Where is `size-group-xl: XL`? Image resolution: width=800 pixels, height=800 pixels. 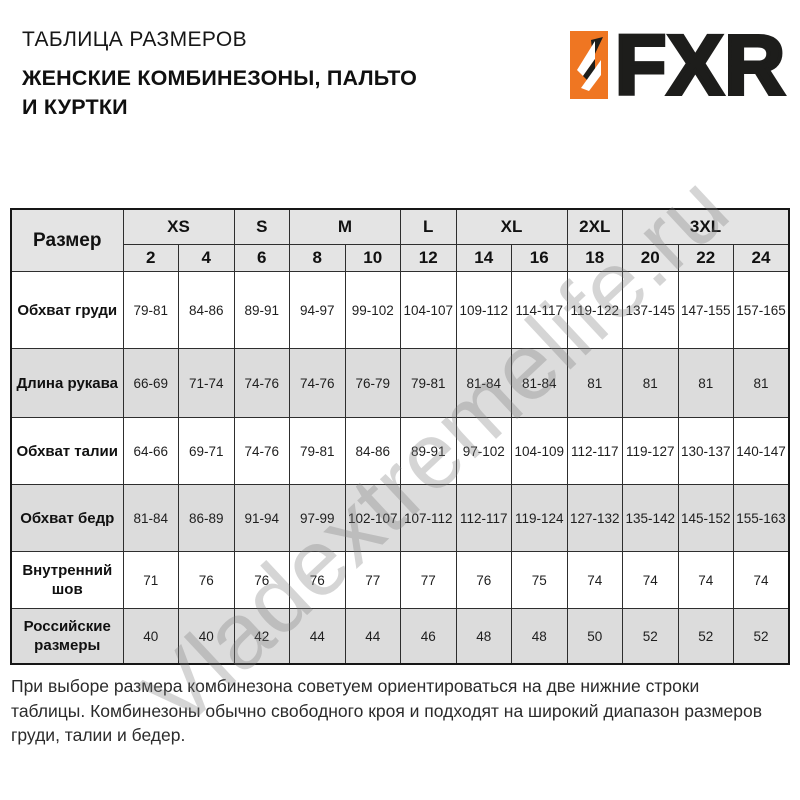 size-group-xl: XL is located at coordinates (511, 226).